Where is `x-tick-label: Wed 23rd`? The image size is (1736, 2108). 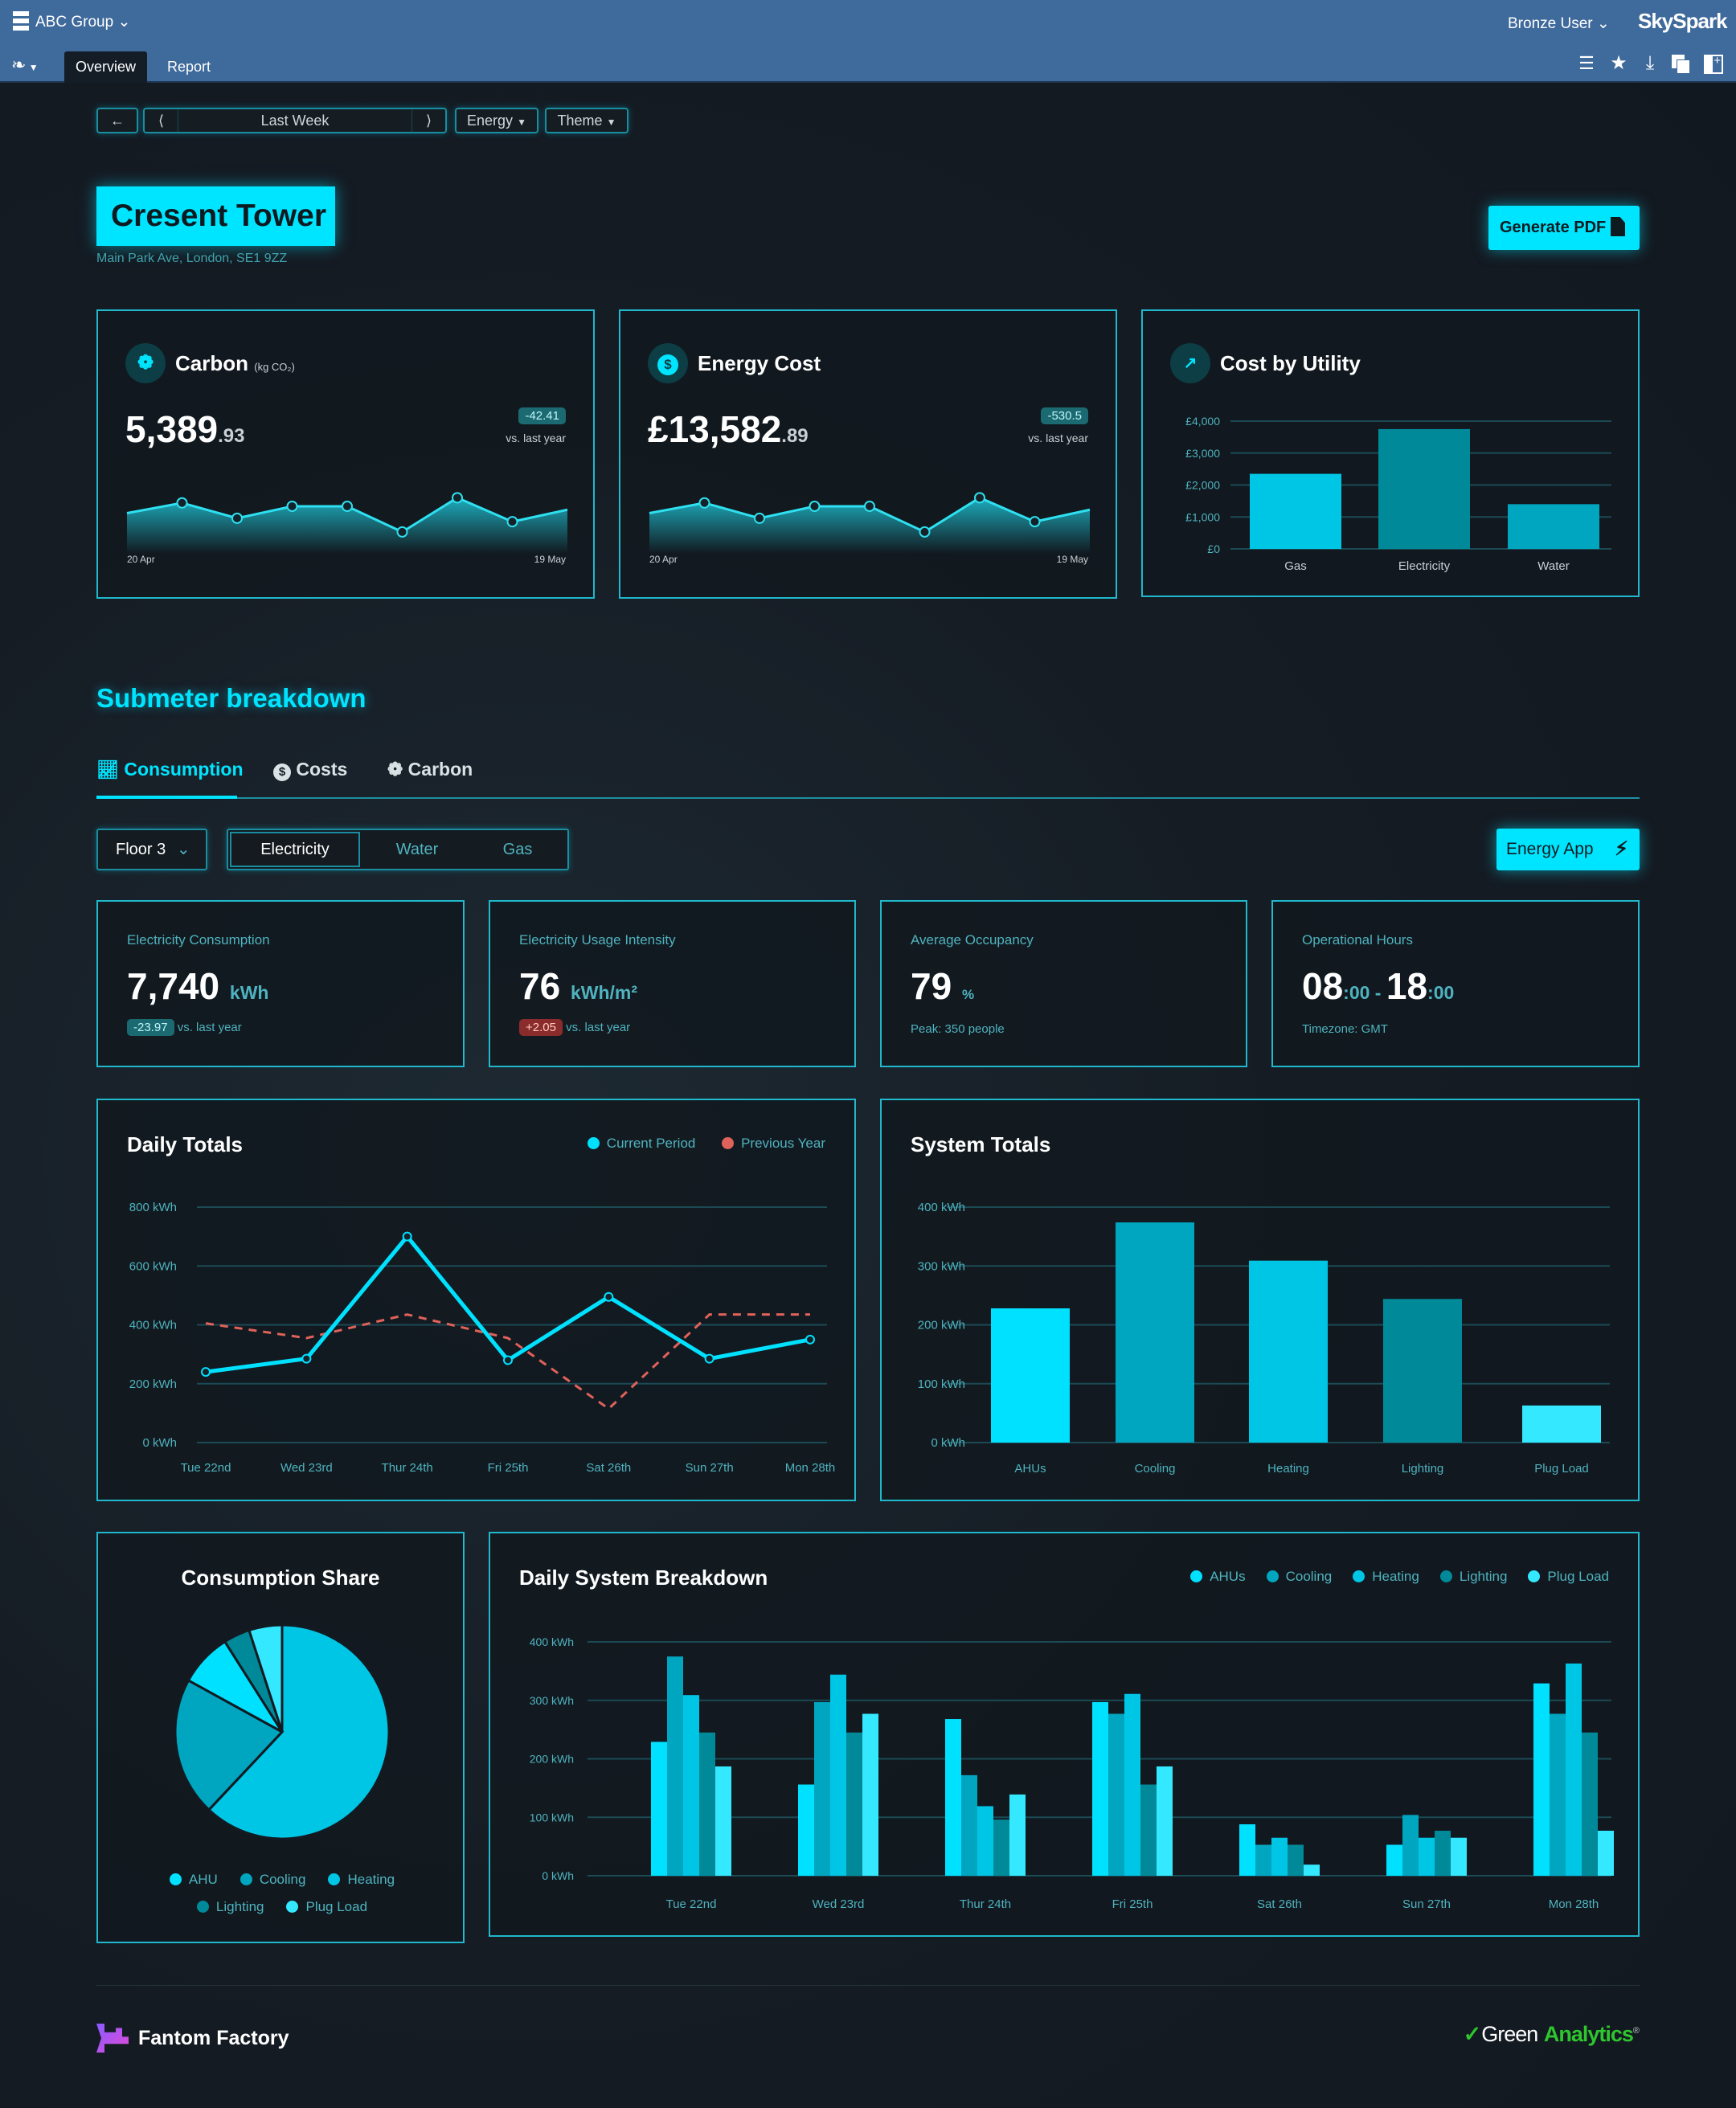 x-tick-label: Wed 23rd is located at coordinates (839, 1904).